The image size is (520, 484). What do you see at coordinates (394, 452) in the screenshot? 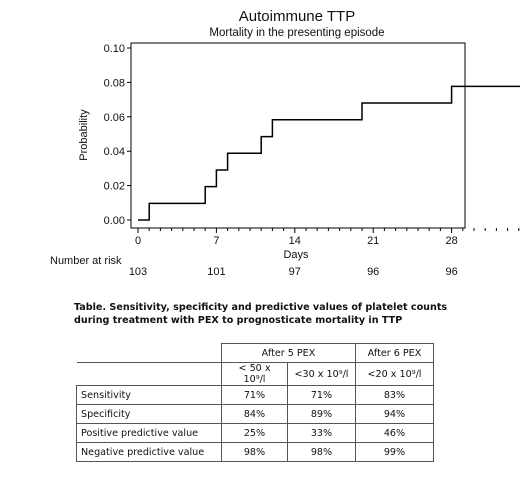
I see `table-cell: 99%` at bounding box center [394, 452].